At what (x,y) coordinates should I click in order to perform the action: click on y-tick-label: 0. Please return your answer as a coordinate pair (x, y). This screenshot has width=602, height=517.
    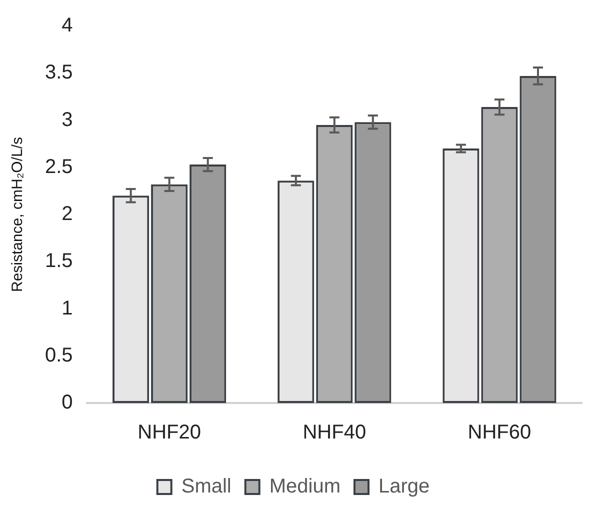
    Looking at the image, I should click on (67, 403).